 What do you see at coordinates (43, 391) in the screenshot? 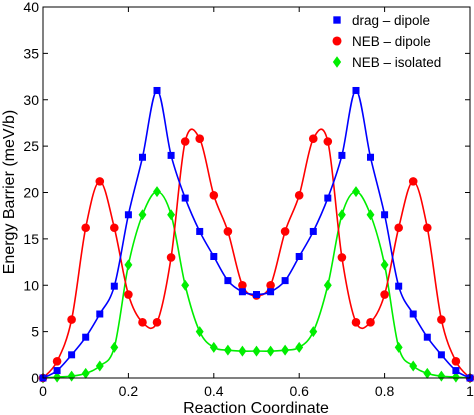
I see `x-tick-label-0: 0` at bounding box center [43, 391].